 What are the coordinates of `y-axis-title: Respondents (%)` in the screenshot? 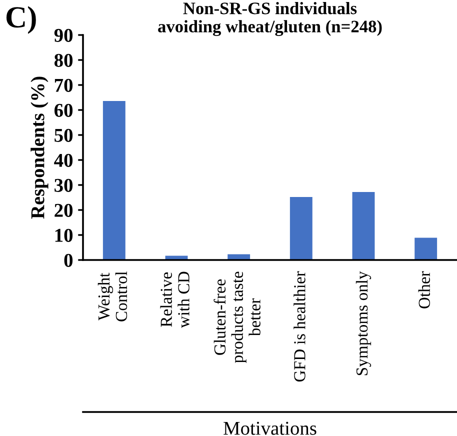 It's located at (39, 147).